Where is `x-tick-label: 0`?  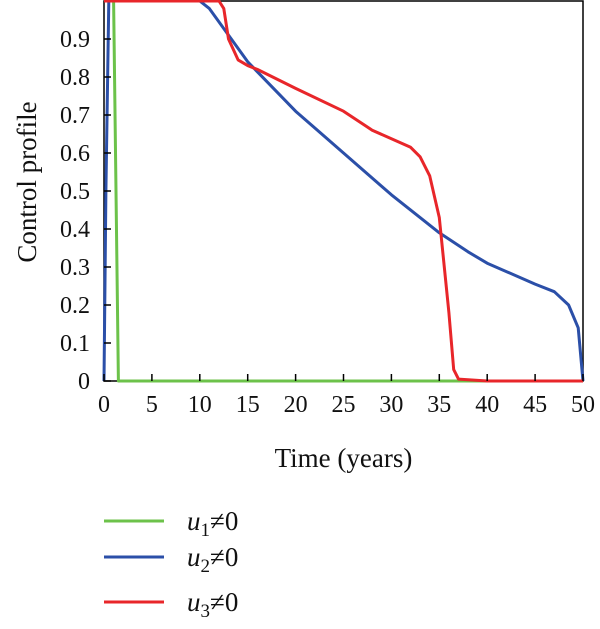 x-tick-label: 0 is located at coordinates (104, 405).